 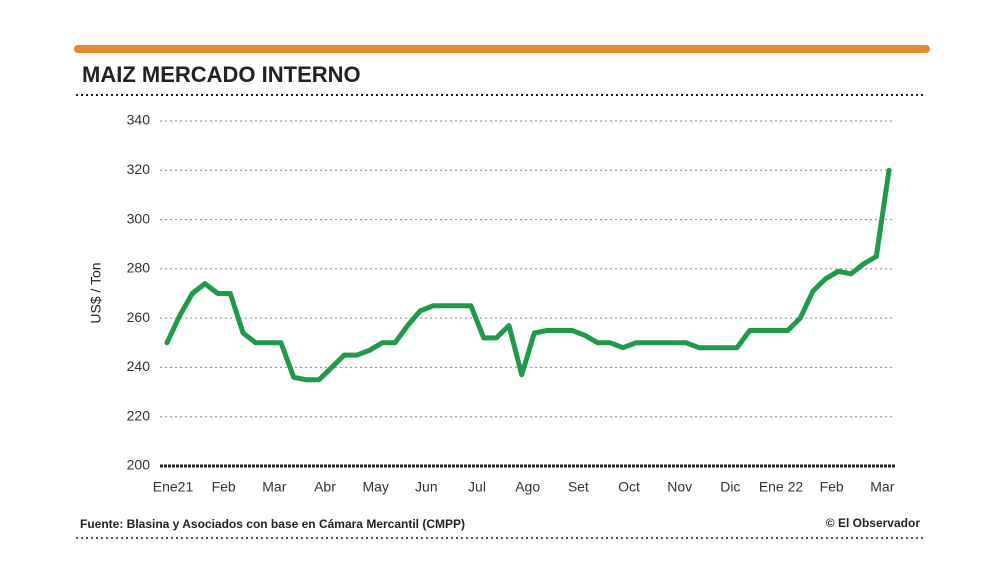 What do you see at coordinates (139, 169) in the screenshot?
I see `y-tick-label: 320` at bounding box center [139, 169].